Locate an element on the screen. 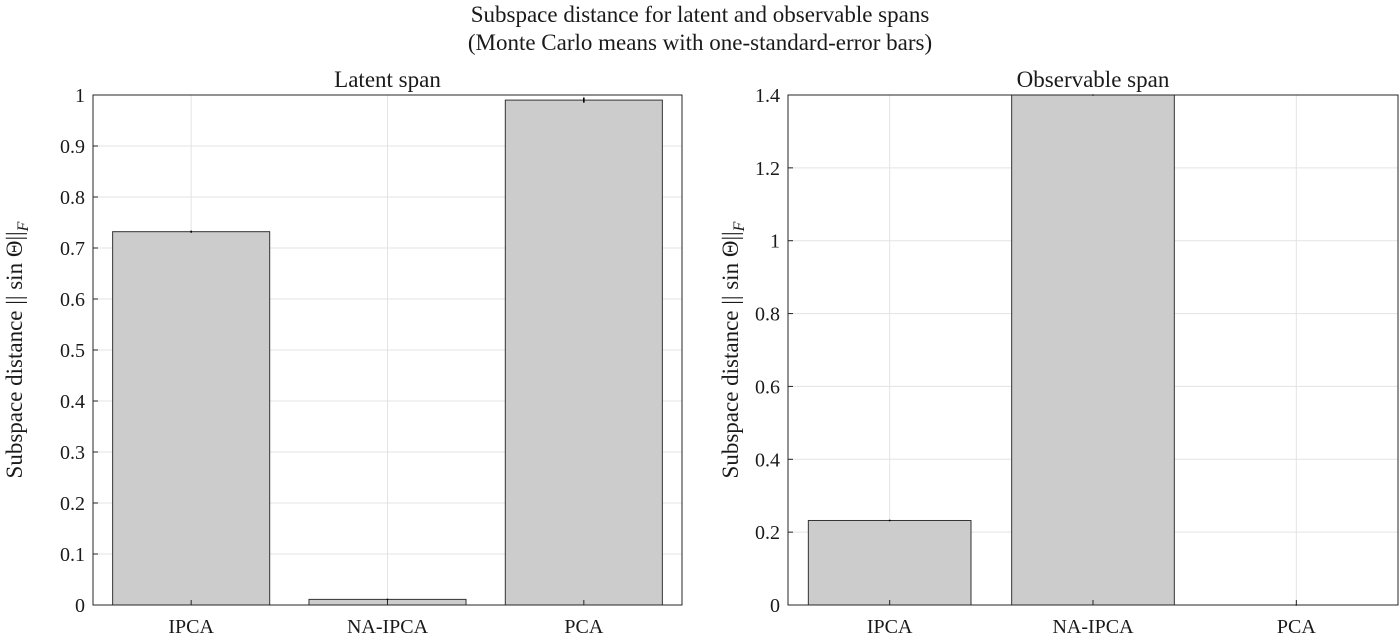 This screenshot has height=636, width=1400. observable-ytick-label-7: 1.4 is located at coordinates (767, 96).